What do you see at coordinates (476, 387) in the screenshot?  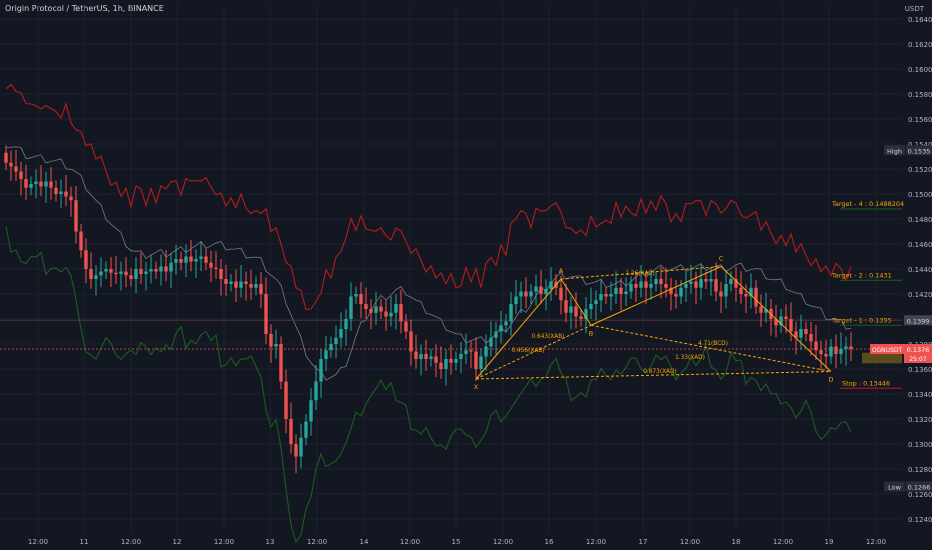 I see `pattern-point-label: X` at bounding box center [476, 387].